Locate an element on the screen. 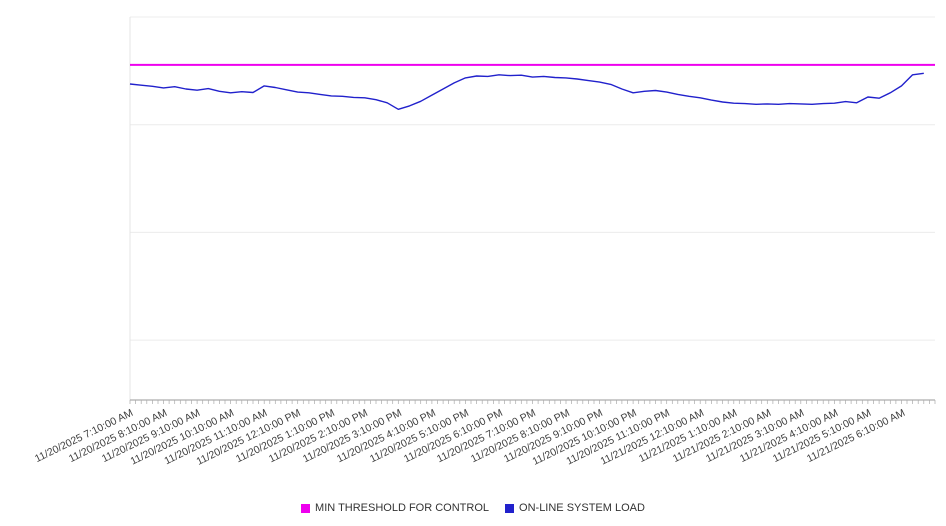 This screenshot has height=526, width=946. x-axis-label: 11/20/2025 9:10:00 AM is located at coordinates (151, 436).